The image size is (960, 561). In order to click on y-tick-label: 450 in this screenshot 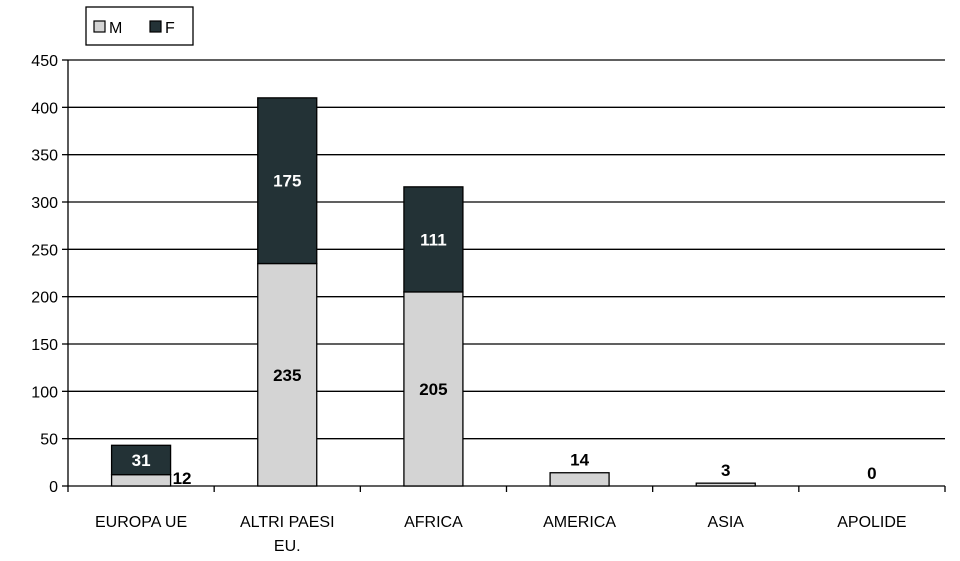, I will do `click(44, 61)`.